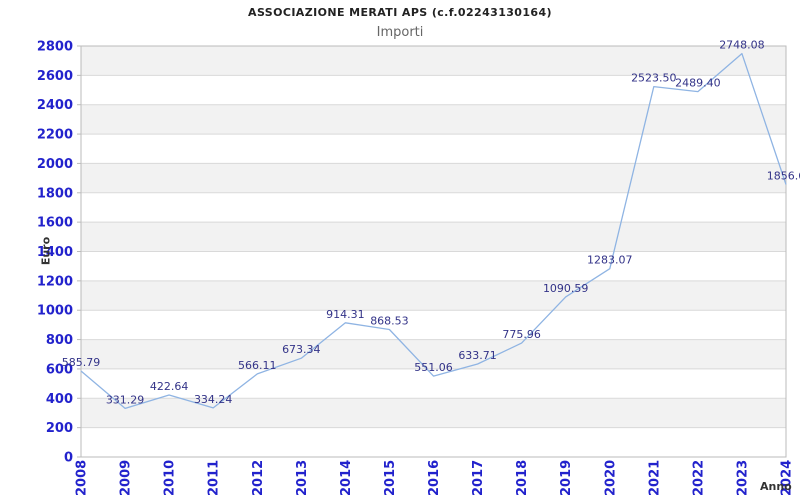  I want to click on y-tick-label: 0, so click(68, 458).